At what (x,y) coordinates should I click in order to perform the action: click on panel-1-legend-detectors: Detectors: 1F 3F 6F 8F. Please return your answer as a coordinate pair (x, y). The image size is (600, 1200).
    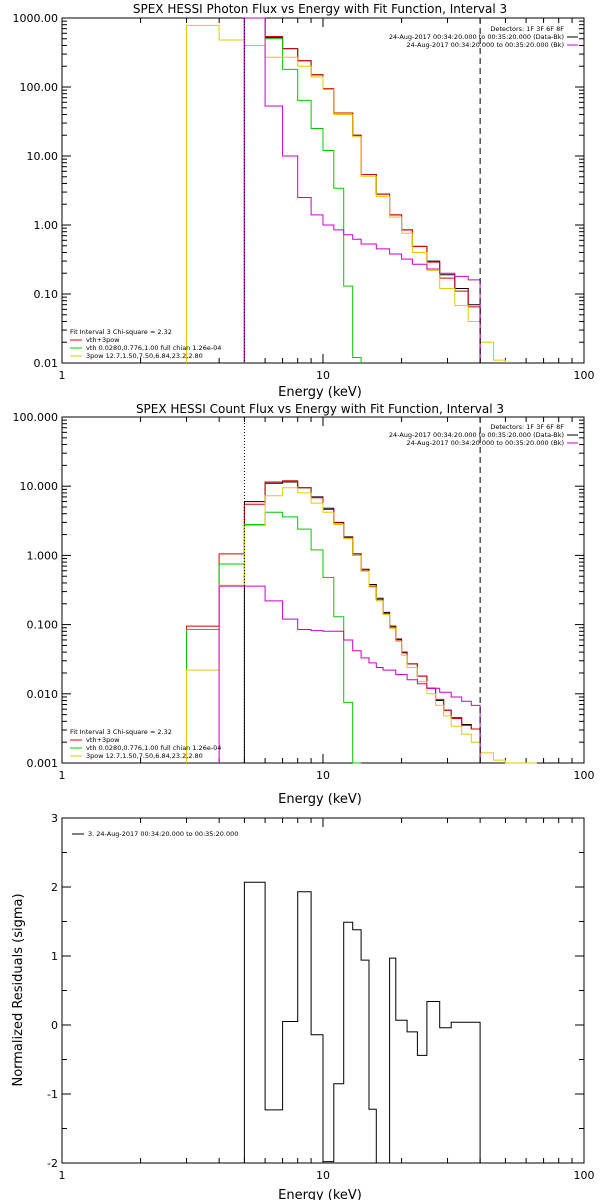
    Looking at the image, I should click on (527, 29).